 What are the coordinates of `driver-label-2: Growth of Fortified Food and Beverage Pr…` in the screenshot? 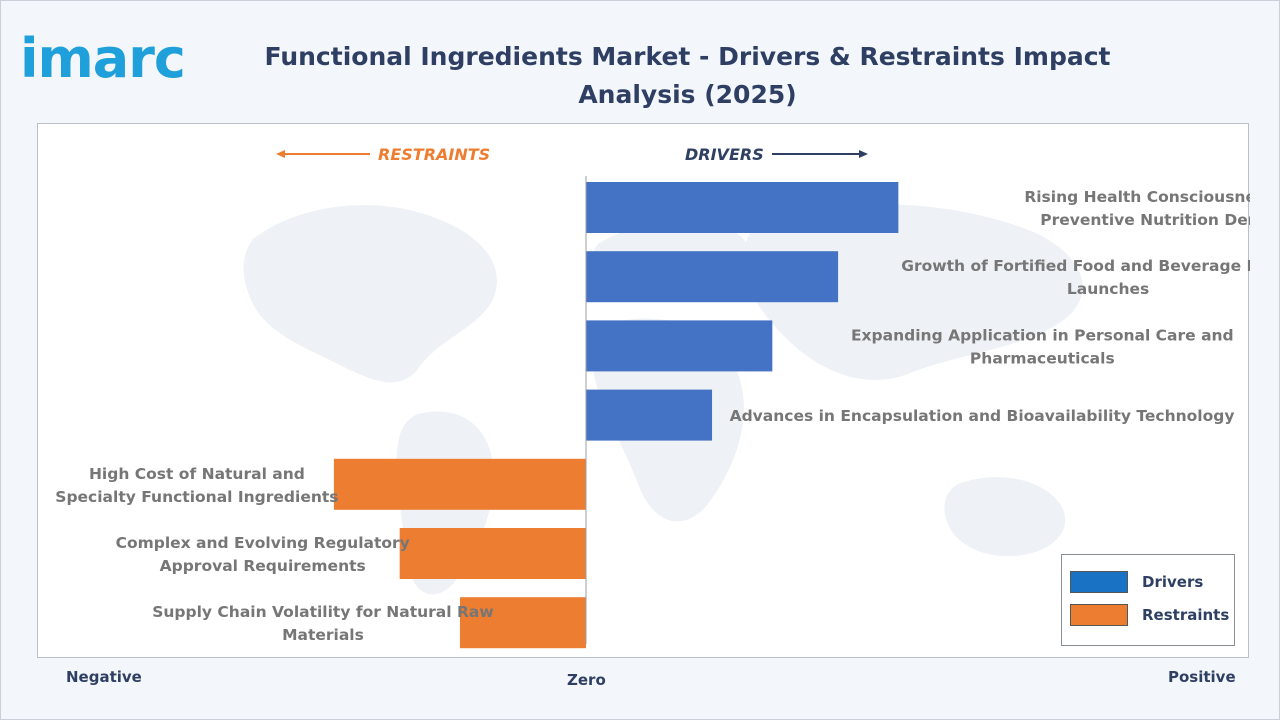 It's located at (1075, 277).